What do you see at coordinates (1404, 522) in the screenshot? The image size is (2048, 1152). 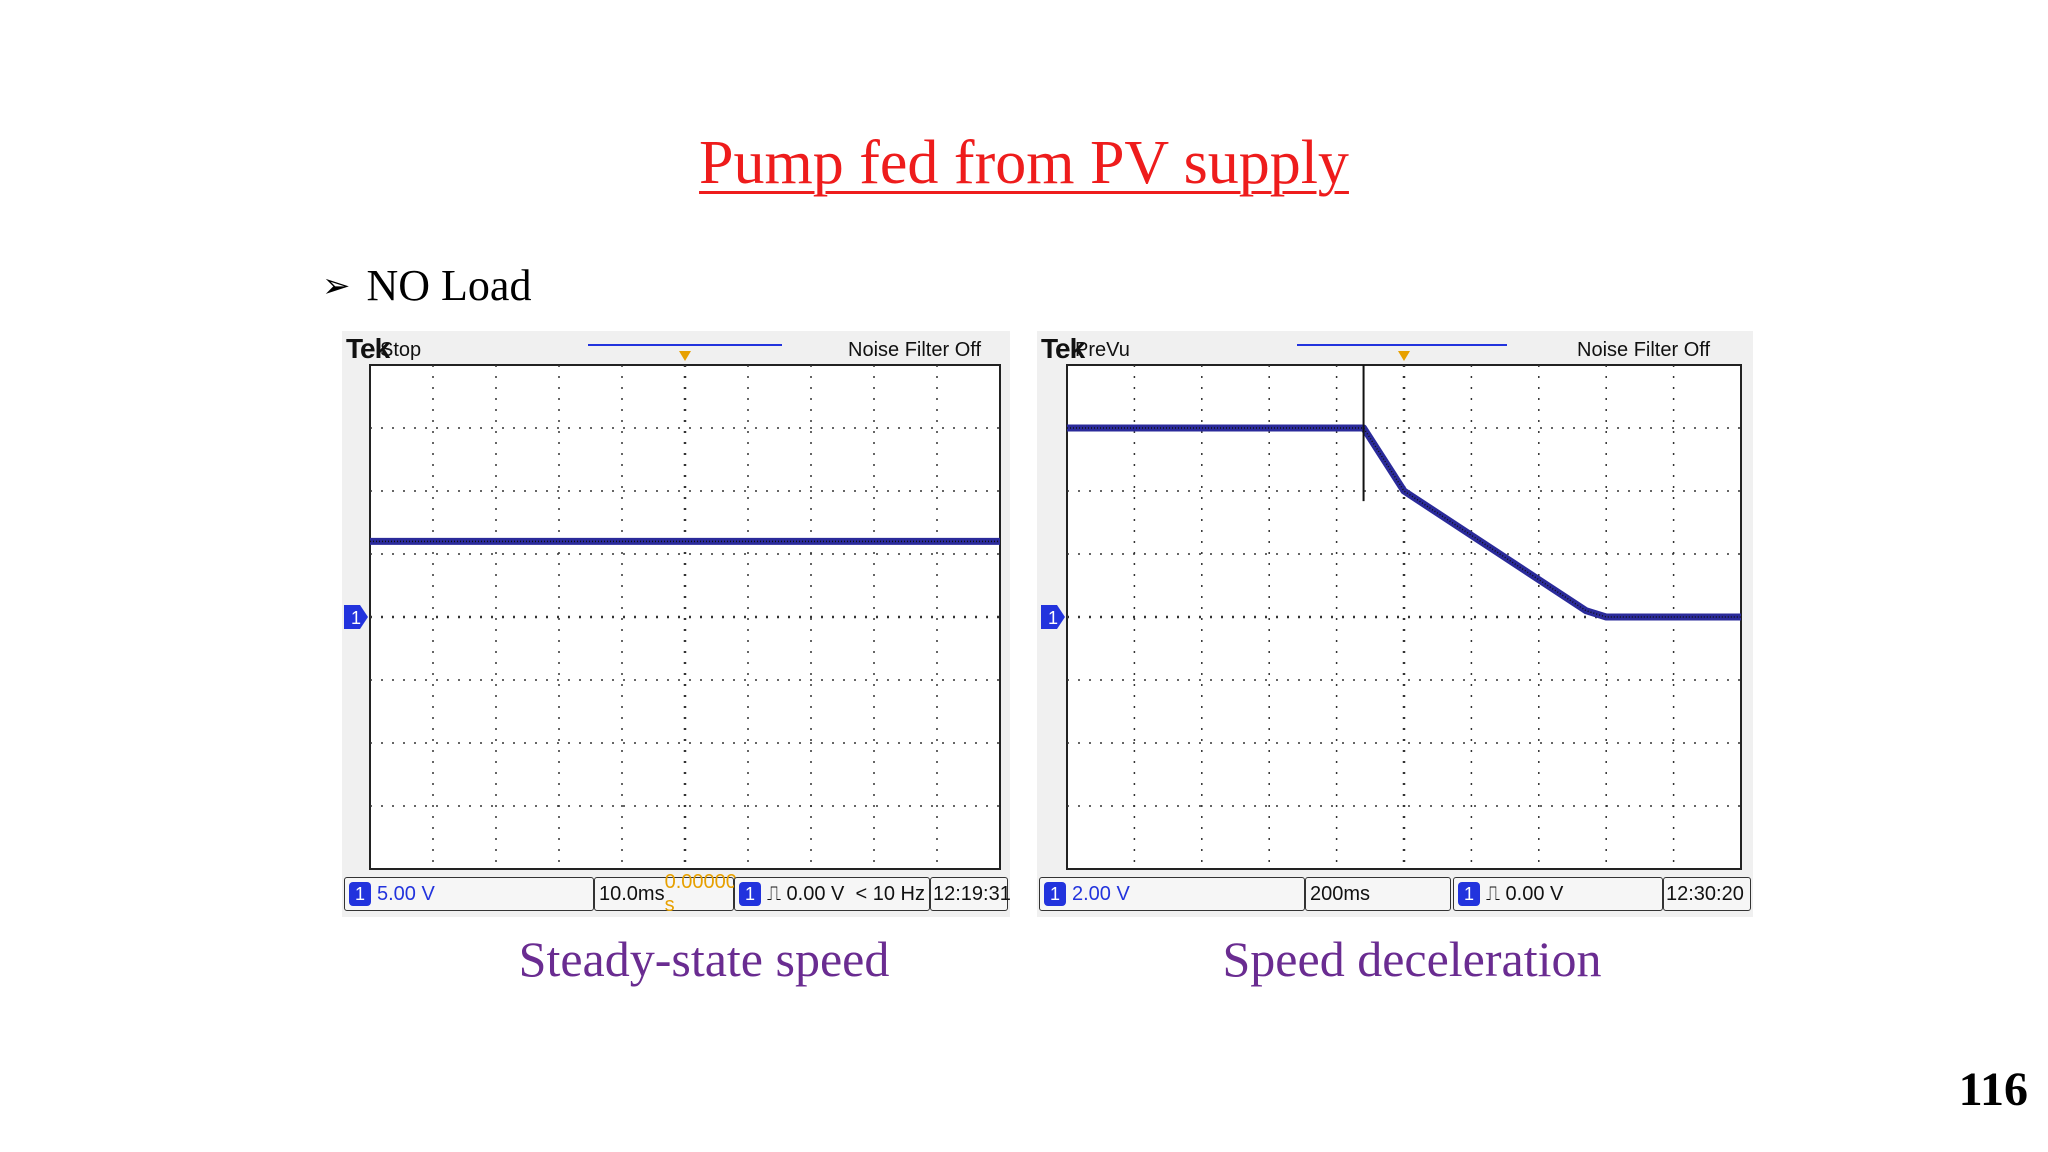 I see `waveform-noise` at bounding box center [1404, 522].